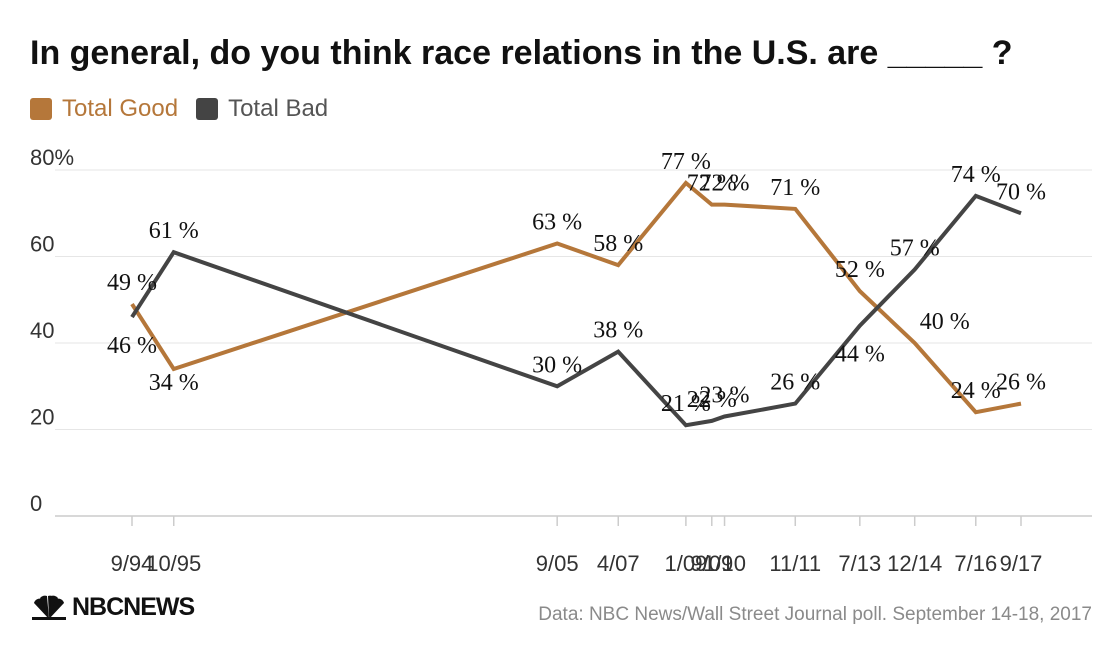 The image size is (1110, 660). Describe the element at coordinates (120, 108) in the screenshot. I see `legend-label-good: Total Good` at that location.